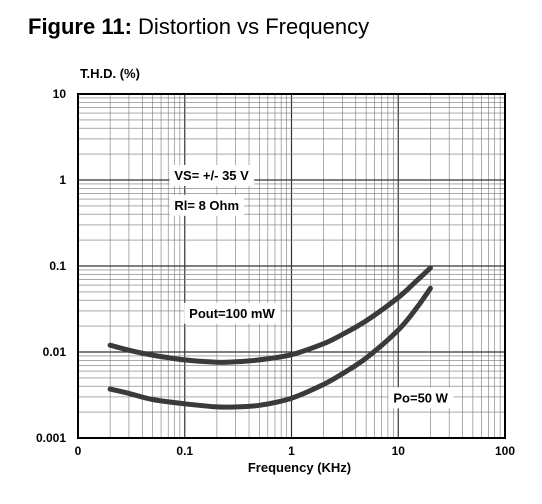  I want to click on x-tick-label: 0, so click(78, 451).